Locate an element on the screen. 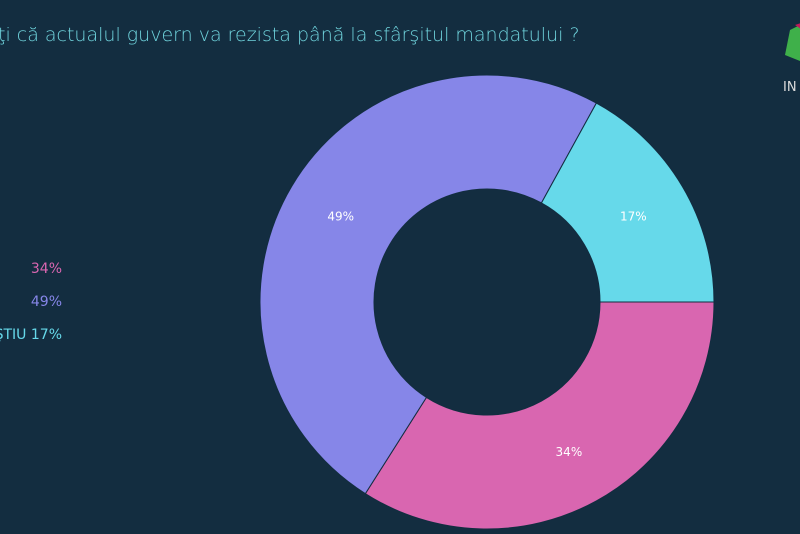  legend-item-2: ŞTIU 17% is located at coordinates (31, 335).